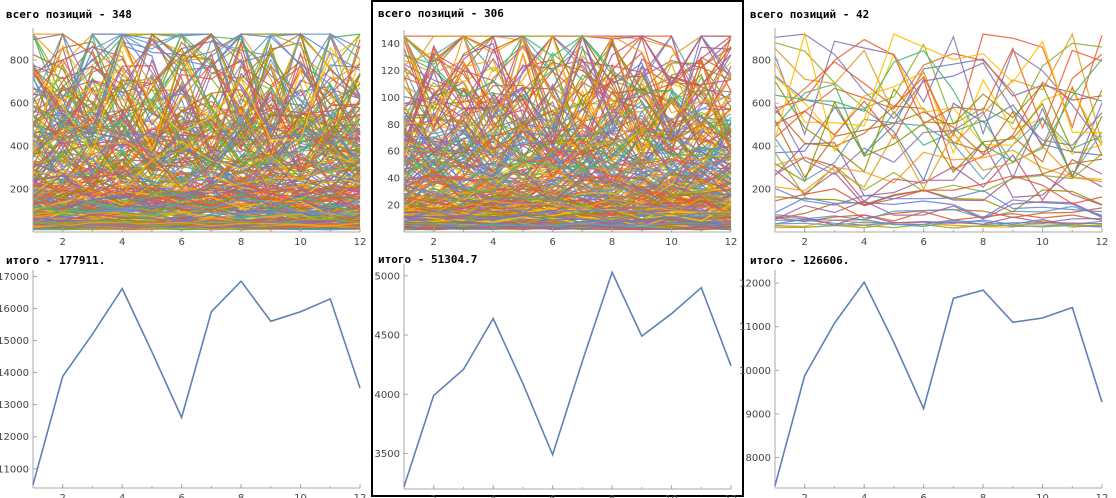 This screenshot has width=1116, height=498. I want to click on y-tick-label: 11000, so click(14, 469).